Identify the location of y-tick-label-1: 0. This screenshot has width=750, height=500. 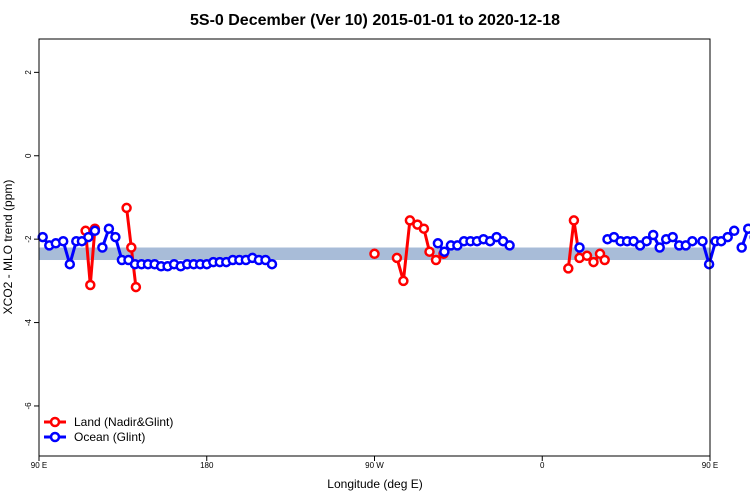
(28, 155).